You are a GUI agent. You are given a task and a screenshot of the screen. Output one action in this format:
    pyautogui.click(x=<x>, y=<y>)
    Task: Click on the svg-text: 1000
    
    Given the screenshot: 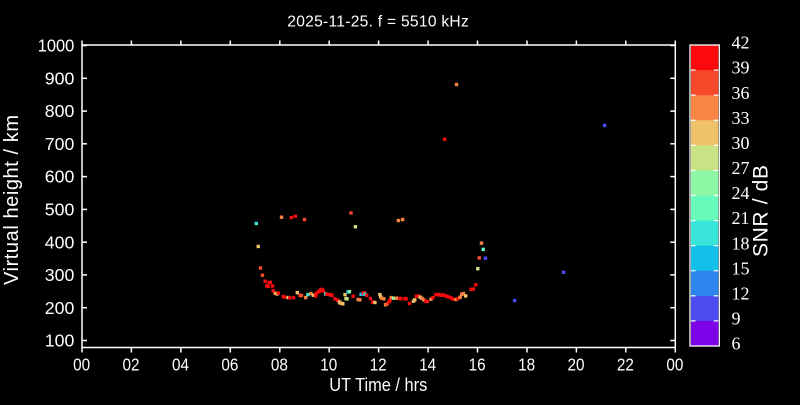 What is the action you would take?
    pyautogui.click(x=56, y=46)
    